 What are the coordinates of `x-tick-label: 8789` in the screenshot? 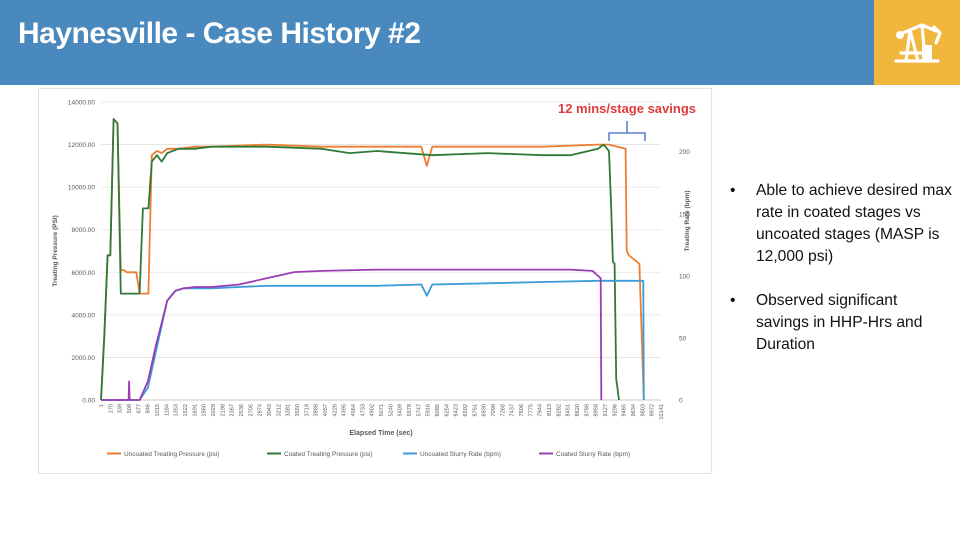 It's located at (587, 410).